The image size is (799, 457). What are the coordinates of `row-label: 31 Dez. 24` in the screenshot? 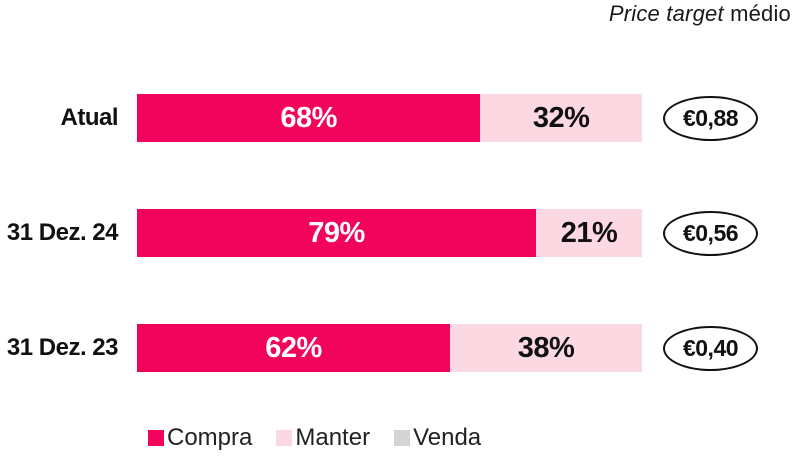 It's located at (62, 232).